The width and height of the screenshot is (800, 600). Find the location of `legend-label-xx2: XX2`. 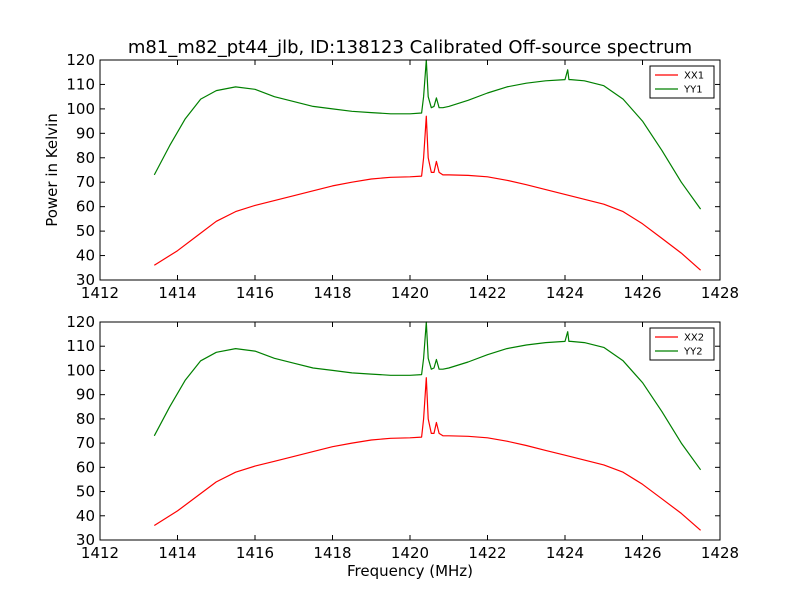

legend-label-xx2: XX2 is located at coordinates (694, 338).